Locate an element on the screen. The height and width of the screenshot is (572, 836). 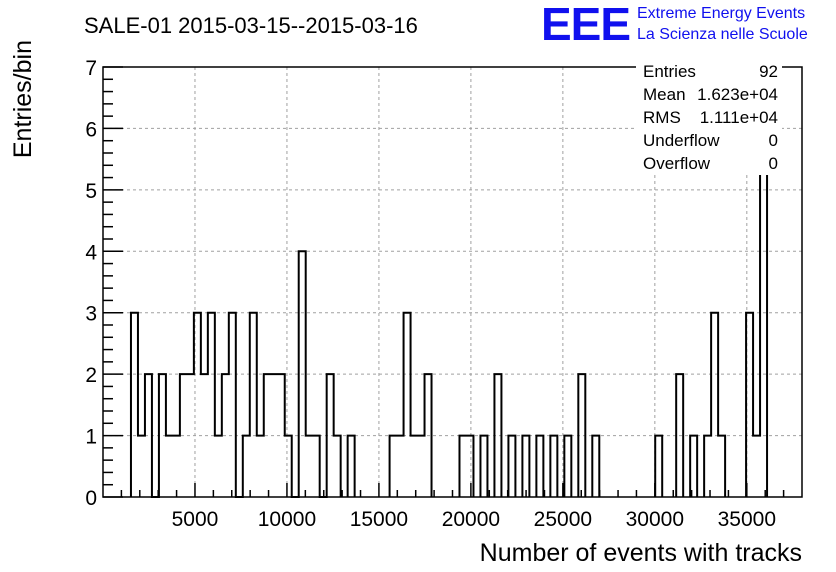
x-tick-label: 5000 is located at coordinates (195, 519).